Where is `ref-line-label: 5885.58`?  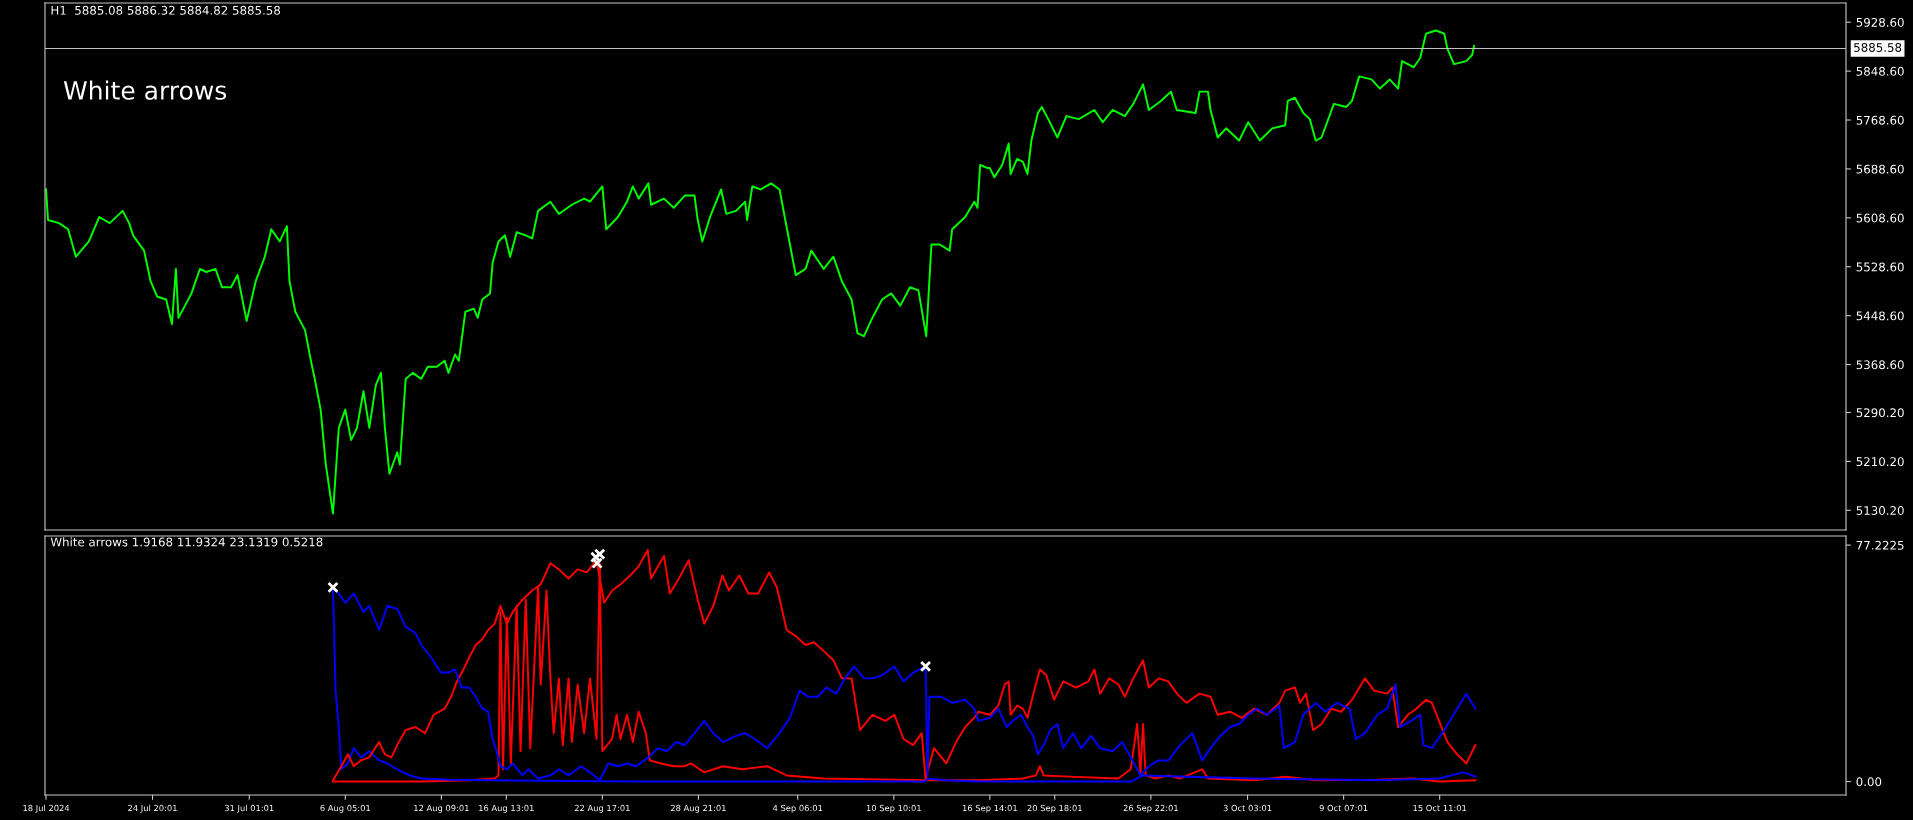 ref-line-label: 5885.58 is located at coordinates (1878, 47).